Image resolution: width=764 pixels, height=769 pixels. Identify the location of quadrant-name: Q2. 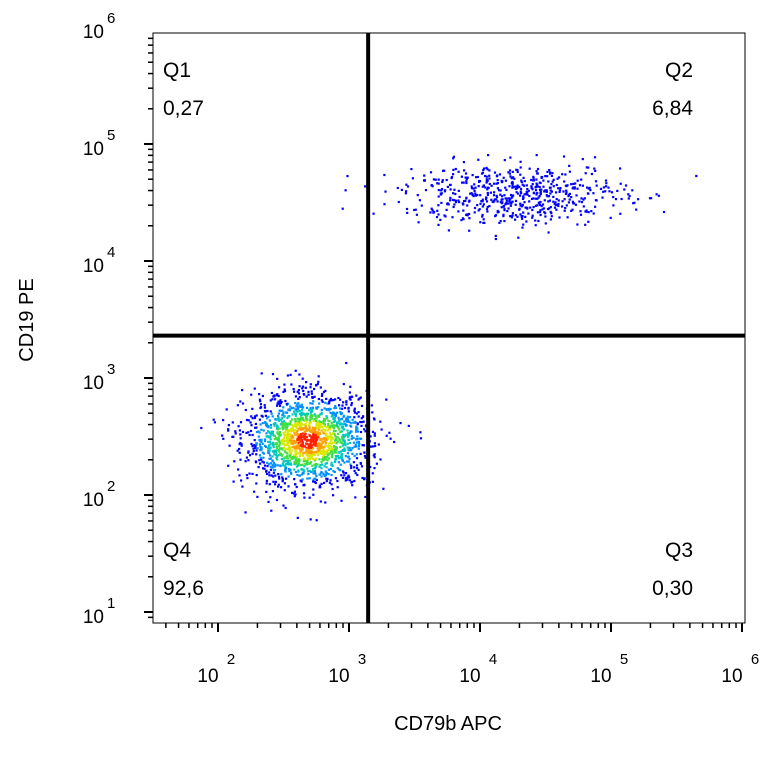
(679, 70).